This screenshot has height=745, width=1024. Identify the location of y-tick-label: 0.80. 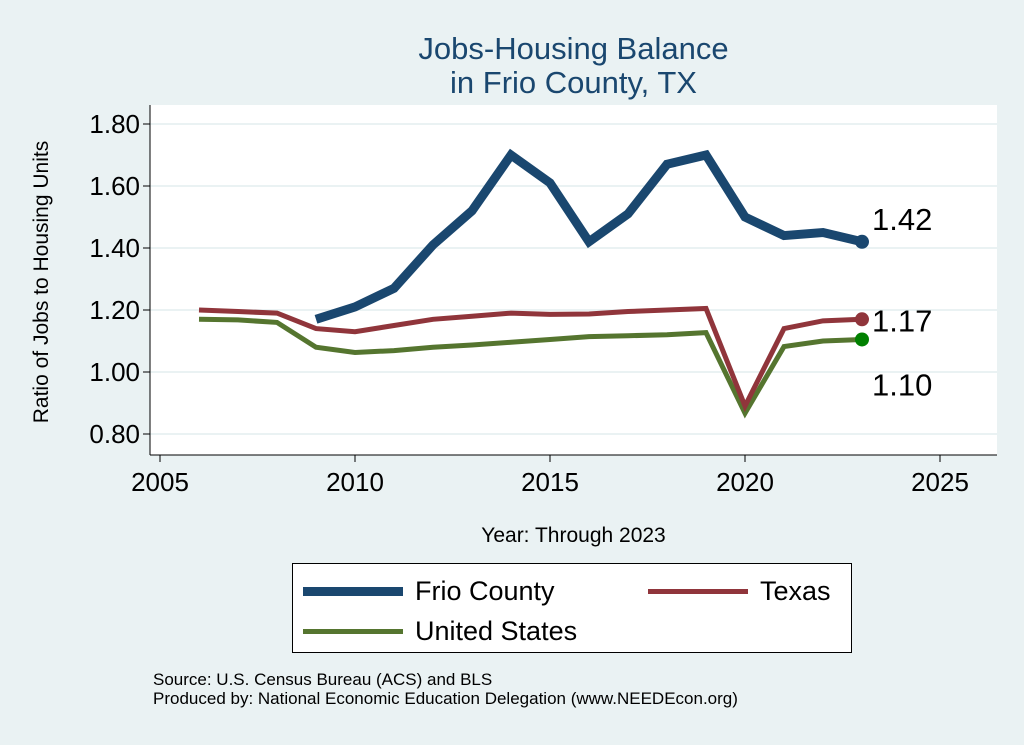
(114, 434).